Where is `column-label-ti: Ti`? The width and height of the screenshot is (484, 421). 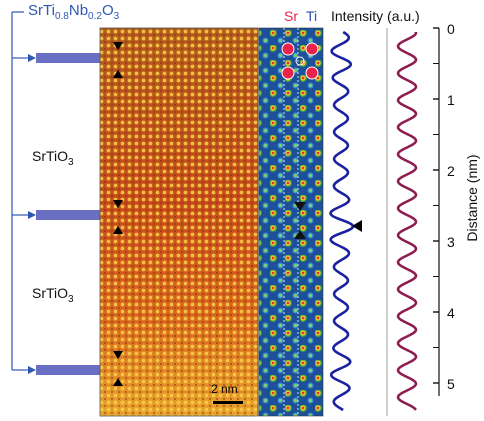
column-label-ti: Ti is located at coordinates (312, 16).